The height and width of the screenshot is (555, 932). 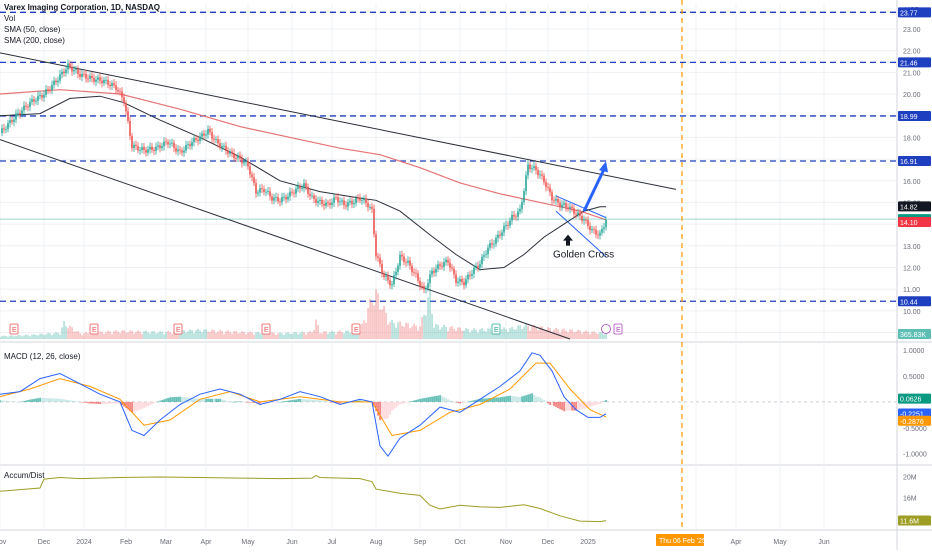 What do you see at coordinates (606, 329) in the screenshot?
I see `dividend-event-icon` at bounding box center [606, 329].